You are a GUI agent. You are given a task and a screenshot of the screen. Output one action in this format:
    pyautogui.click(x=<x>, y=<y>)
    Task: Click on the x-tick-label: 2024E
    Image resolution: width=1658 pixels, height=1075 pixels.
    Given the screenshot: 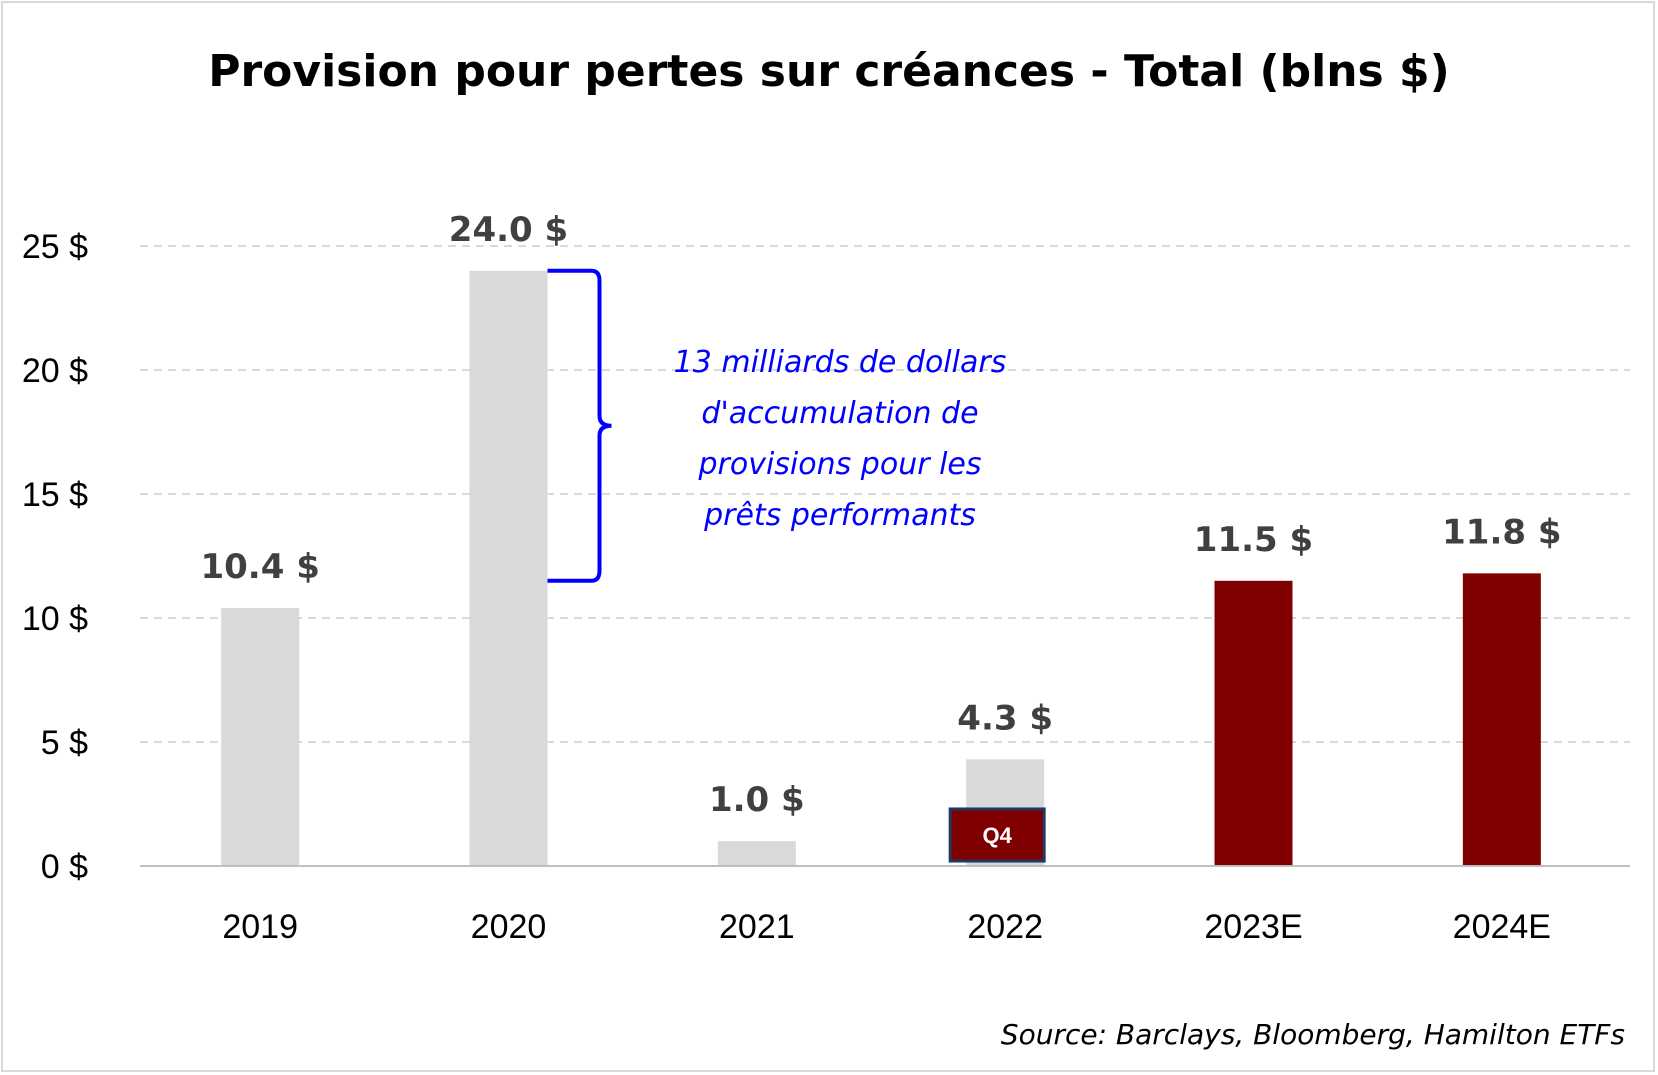 What is the action you would take?
    pyautogui.click(x=1502, y=927)
    